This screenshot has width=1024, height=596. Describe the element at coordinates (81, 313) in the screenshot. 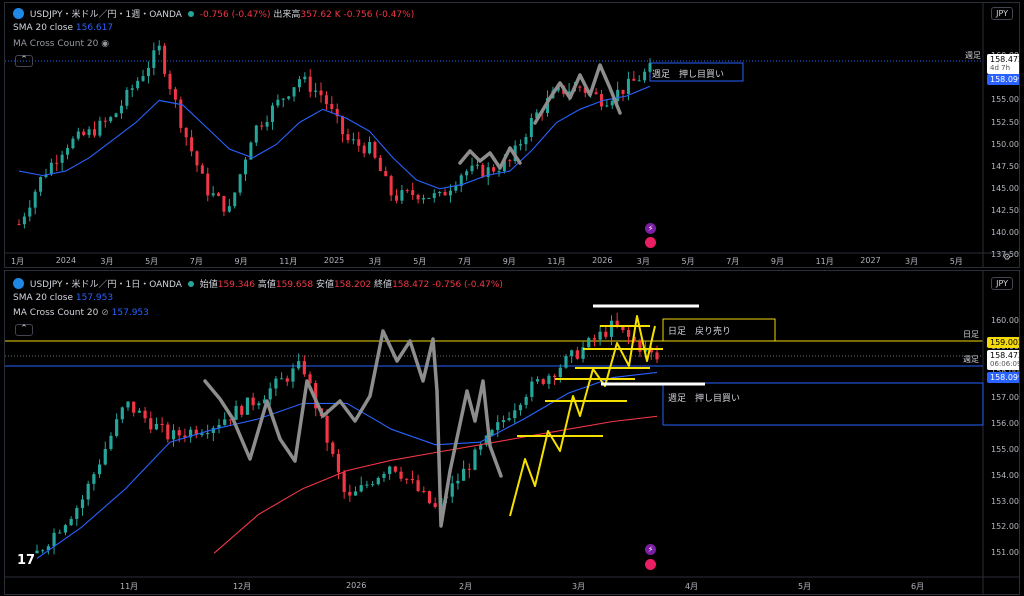

I see `daily-ma-cross-legend: MA Cross Count 20 ⊘ 157.953` at that location.